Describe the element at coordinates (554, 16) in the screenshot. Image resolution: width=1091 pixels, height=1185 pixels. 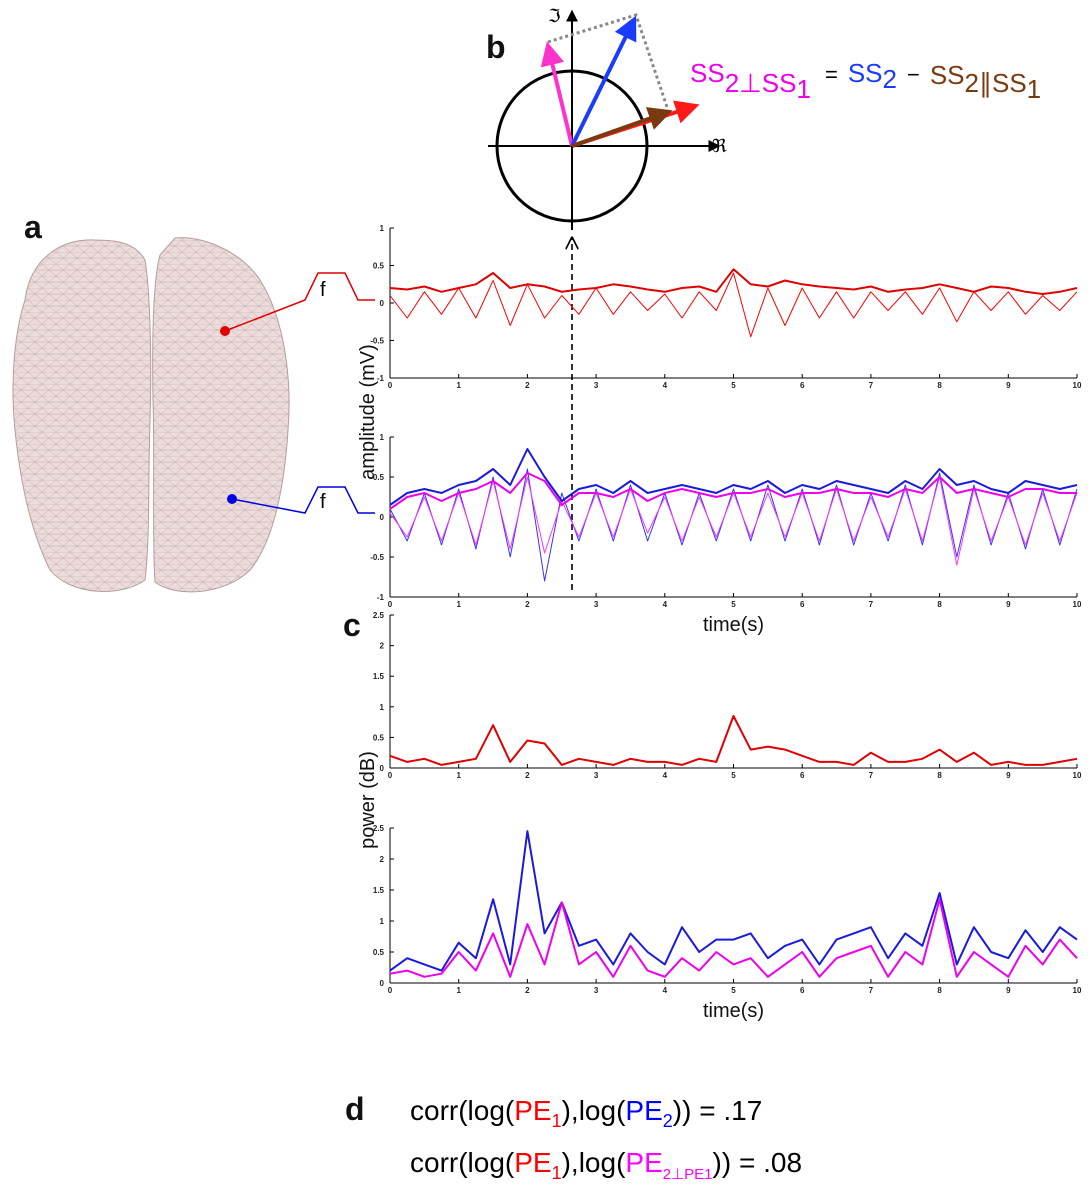
I see `imag-axis-label: ℑ` at that location.